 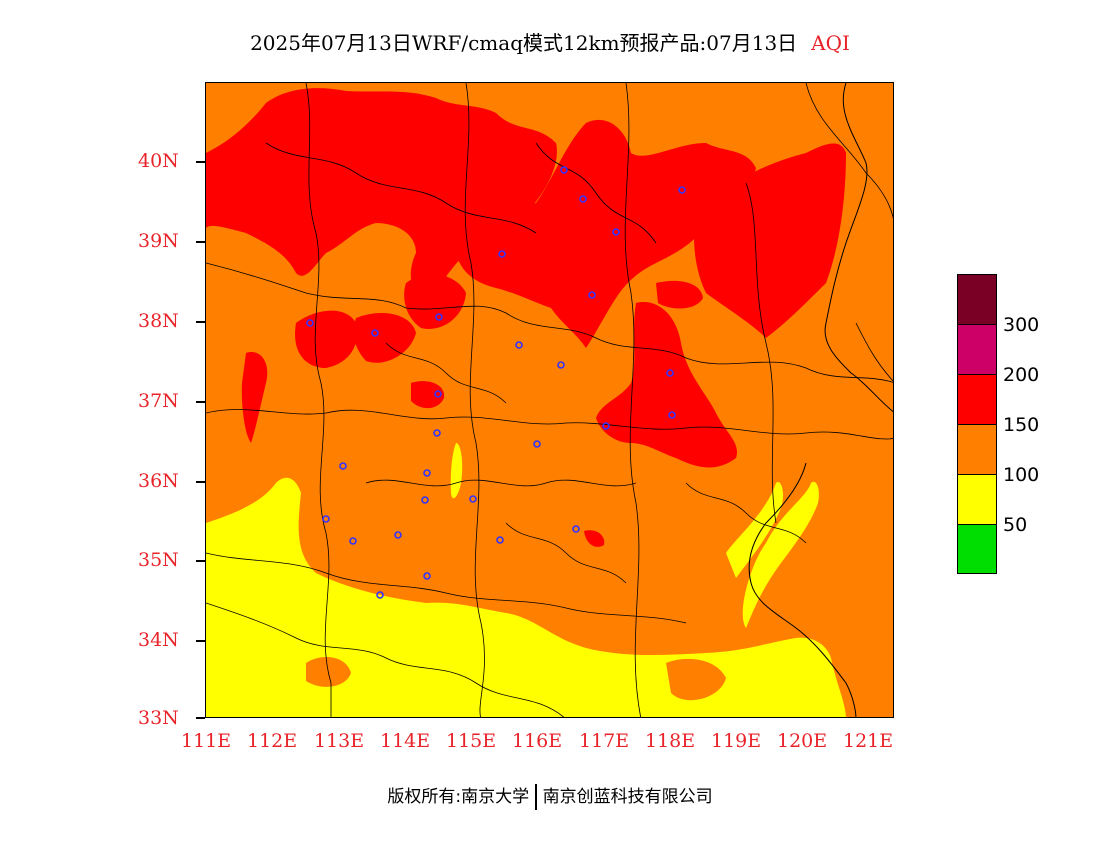 What do you see at coordinates (1021, 325) in the screenshot?
I see `legend-label-300: 300` at bounding box center [1021, 325].